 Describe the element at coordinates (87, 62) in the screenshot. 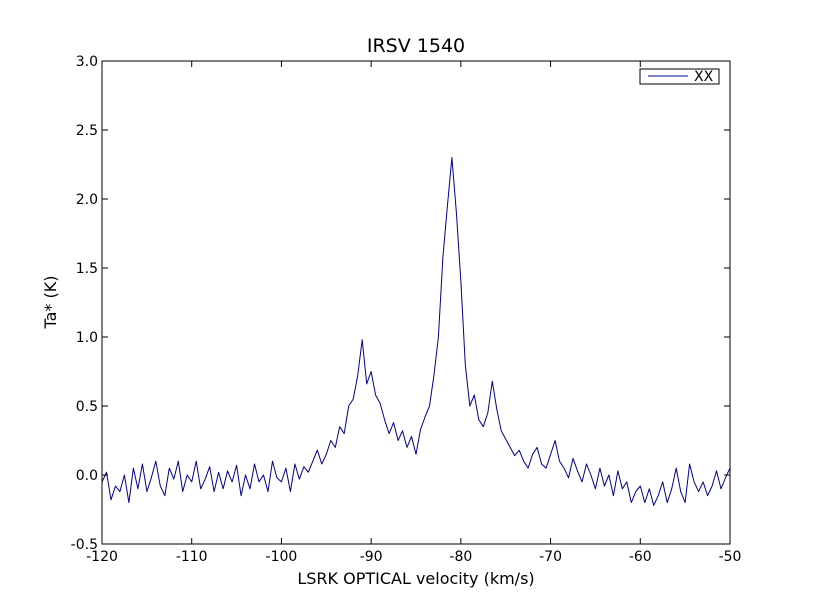

I see `y-tick-label: 3.0` at that location.